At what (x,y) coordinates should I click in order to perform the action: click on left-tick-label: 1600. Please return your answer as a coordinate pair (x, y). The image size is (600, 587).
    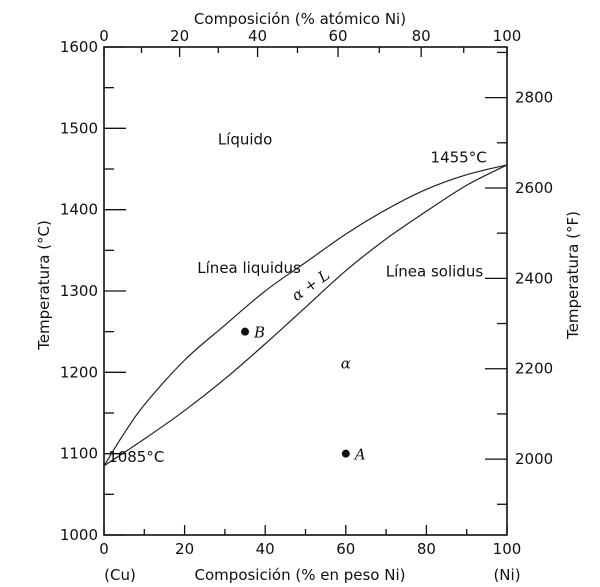
    Looking at the image, I should click on (79, 47).